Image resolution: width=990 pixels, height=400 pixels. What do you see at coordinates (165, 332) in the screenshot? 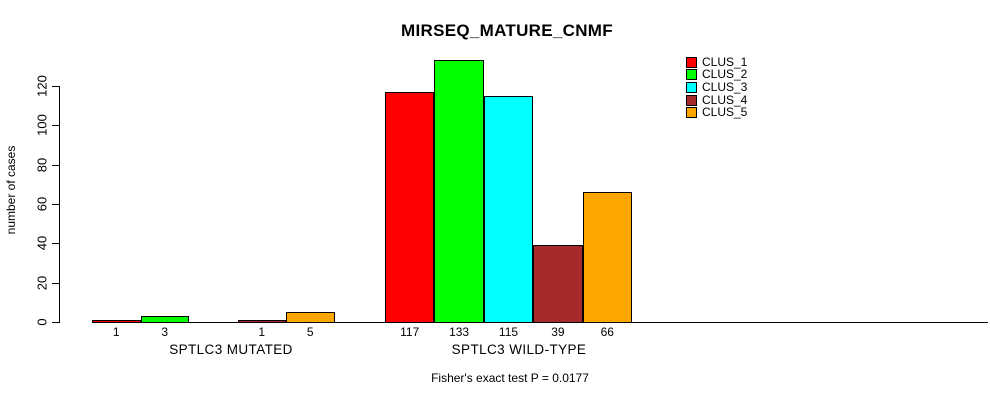
I see `bar-value-label: 3` at bounding box center [165, 332].